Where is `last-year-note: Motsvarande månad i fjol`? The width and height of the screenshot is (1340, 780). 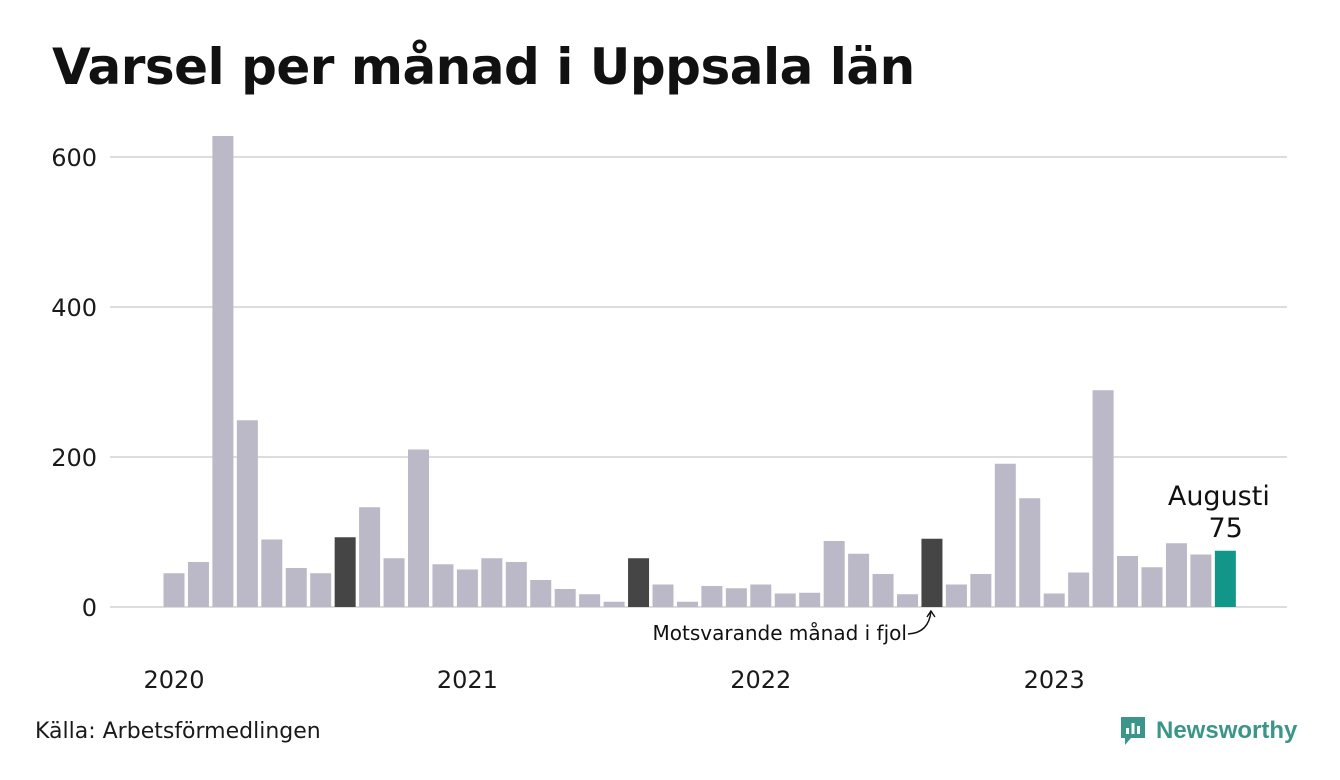
last-year-note: Motsvarande månad i fjol is located at coordinates (780, 633).